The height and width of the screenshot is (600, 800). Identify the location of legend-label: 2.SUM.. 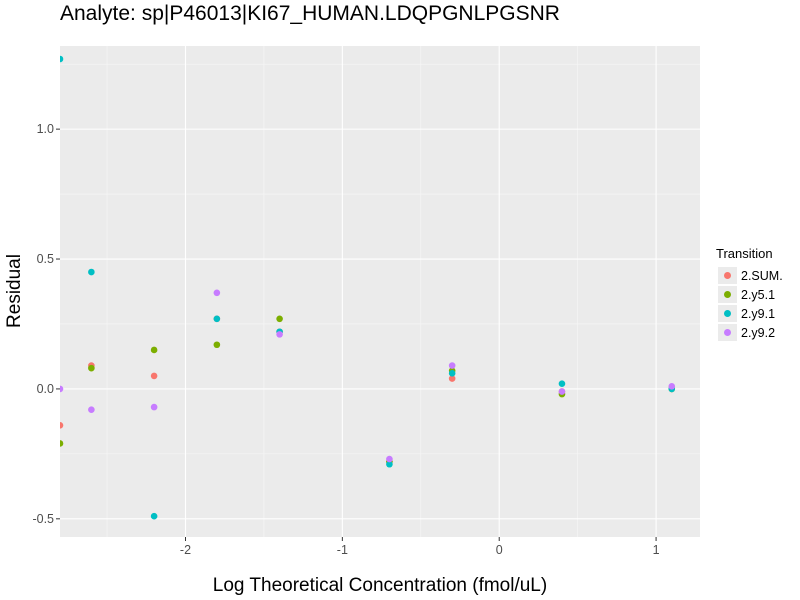
(762, 275).